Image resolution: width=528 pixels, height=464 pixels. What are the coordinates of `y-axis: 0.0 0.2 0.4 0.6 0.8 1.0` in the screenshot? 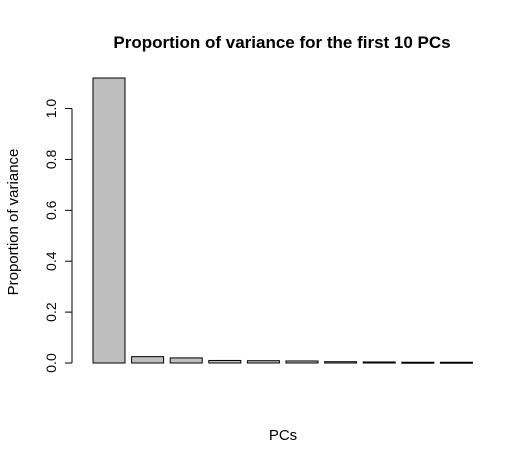 It's located at (58, 236).